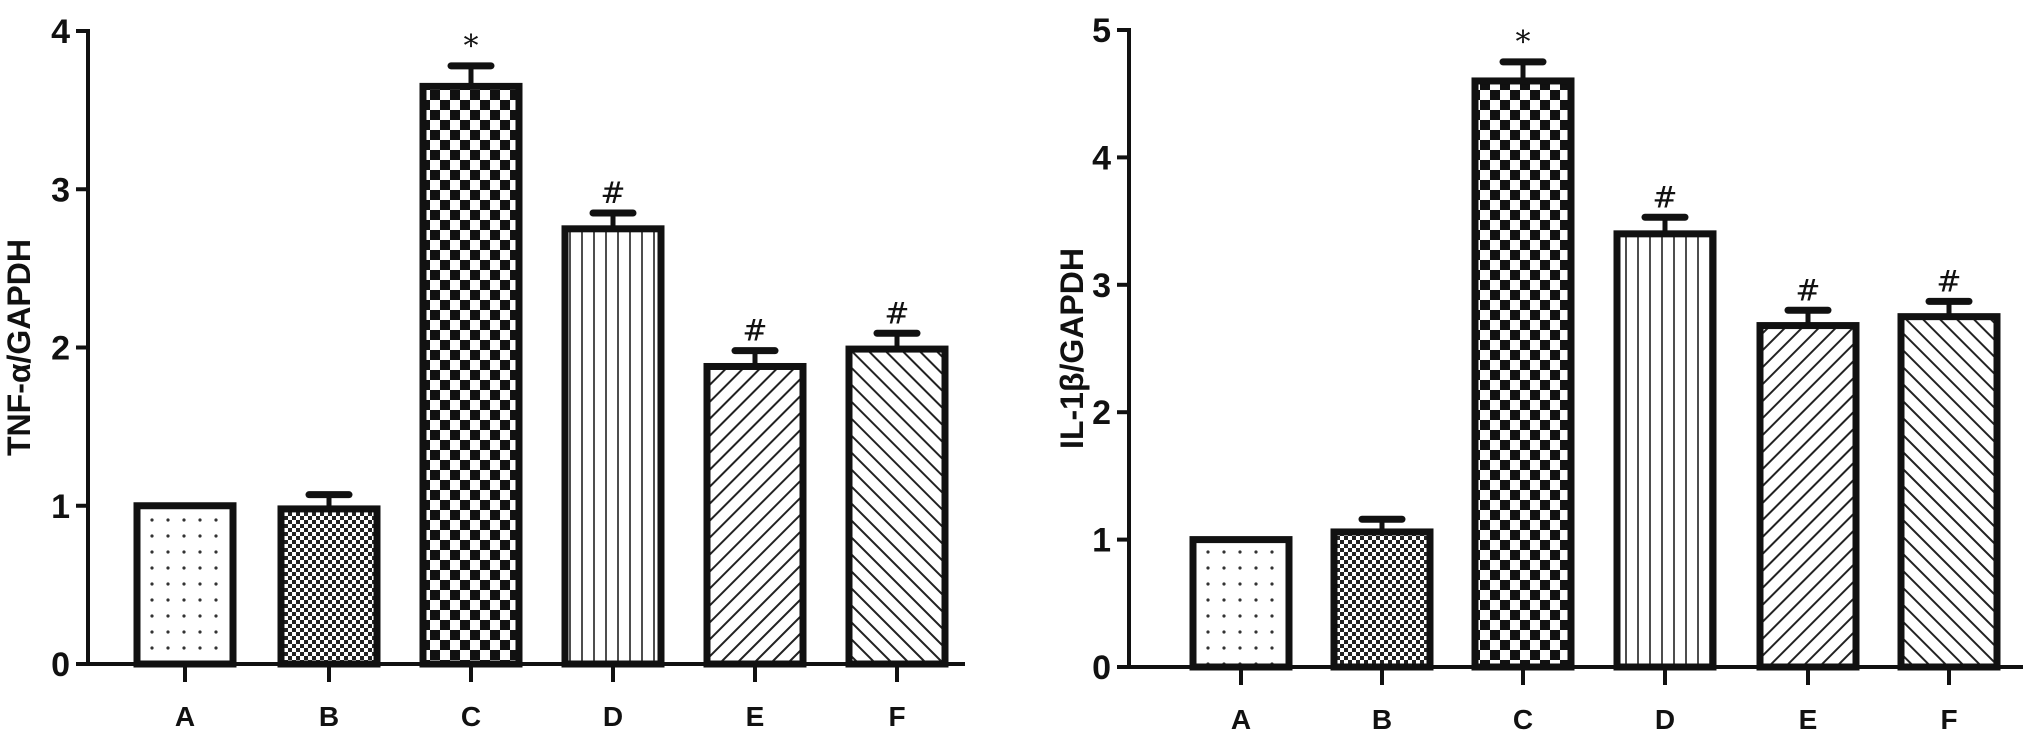  What do you see at coordinates (19, 347) in the screenshot?
I see `y-axis-label: TNF-α/GAPDH` at bounding box center [19, 347].